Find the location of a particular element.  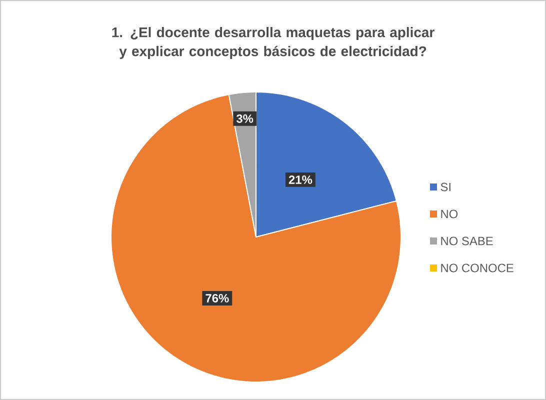

data-label: 21% is located at coordinates (300, 179).